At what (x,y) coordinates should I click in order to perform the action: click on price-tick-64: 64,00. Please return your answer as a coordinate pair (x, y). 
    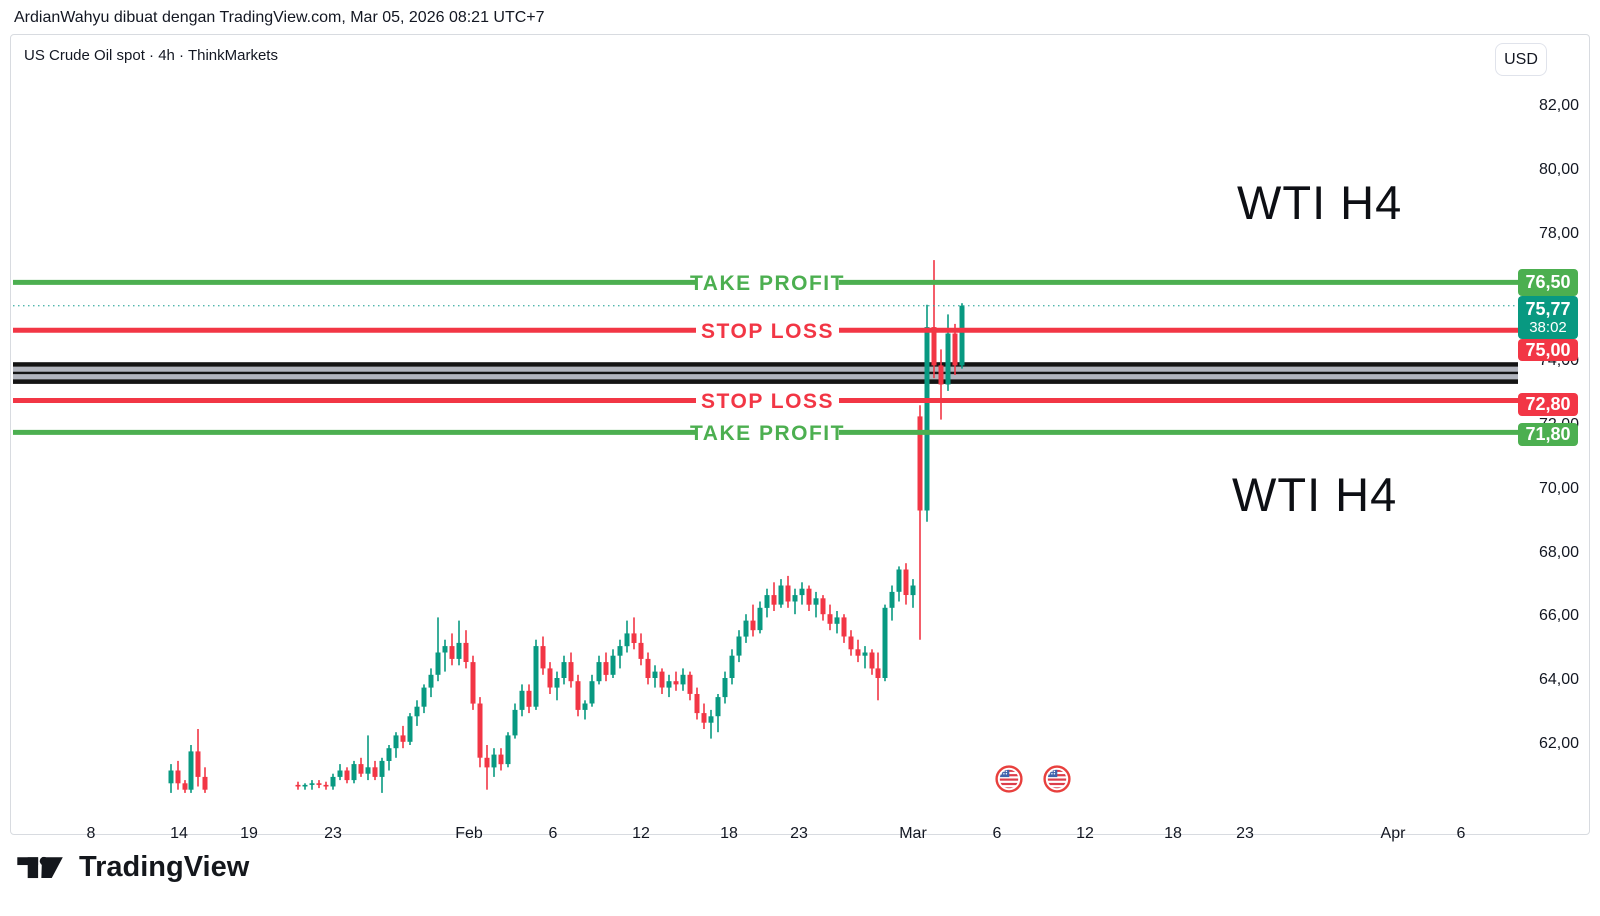
    Looking at the image, I should click on (1558, 680).